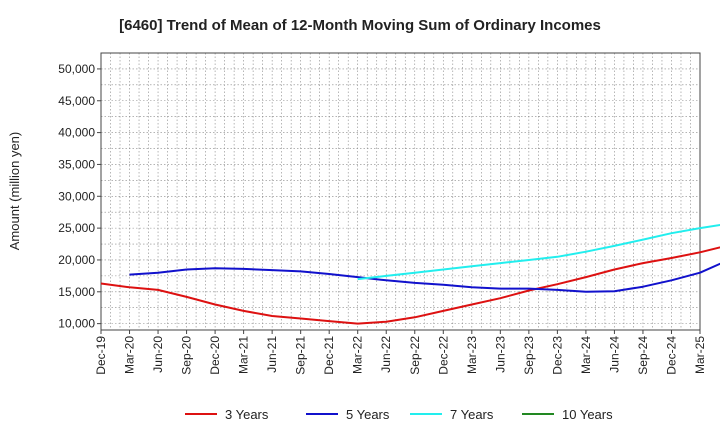 This screenshot has width=720, height=440. Describe the element at coordinates (76, 164) in the screenshot. I see `y-tick-label: 35,000` at that location.